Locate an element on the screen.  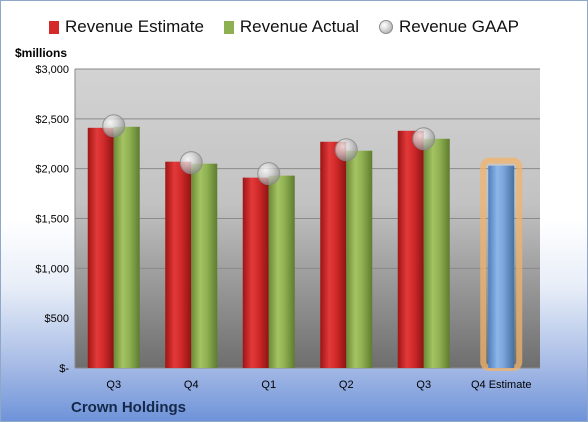
bar-q4-estimate is located at coordinates (501, 266).